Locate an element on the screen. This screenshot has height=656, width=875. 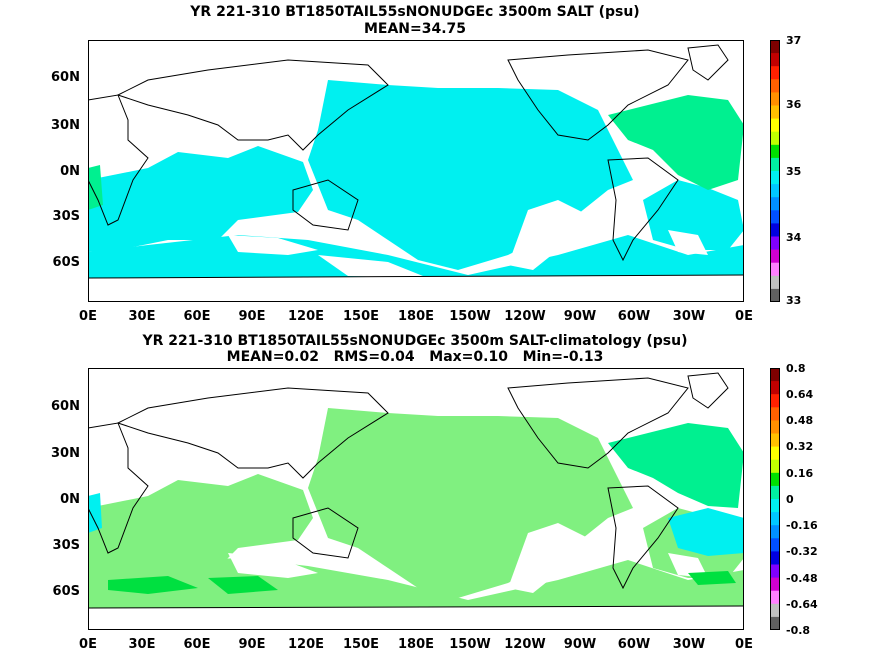
panel1-subtitle: MEAN=34.75 is located at coordinates (415, 29).